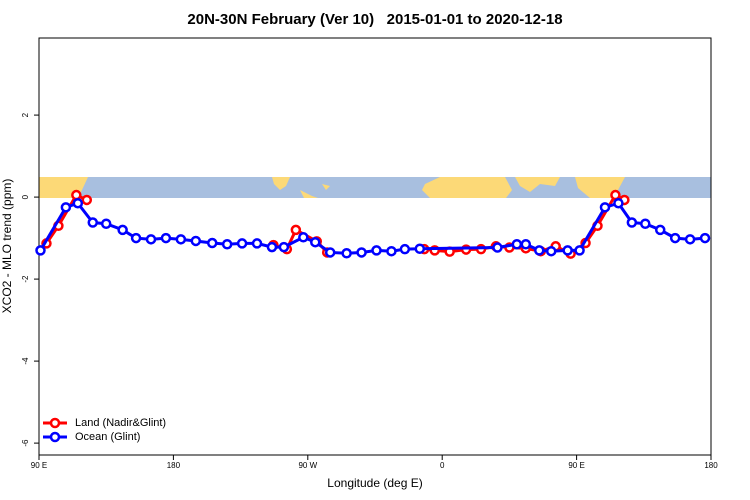 The image size is (750, 500). What do you see at coordinates (335, 224) in the screenshot?
I see `series-line` at bounding box center [335, 224].